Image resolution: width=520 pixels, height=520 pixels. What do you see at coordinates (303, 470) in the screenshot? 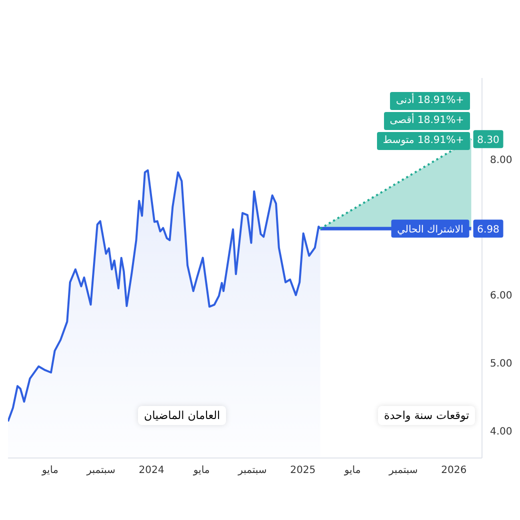
I see `x-tick-label: 2025` at bounding box center [303, 470].